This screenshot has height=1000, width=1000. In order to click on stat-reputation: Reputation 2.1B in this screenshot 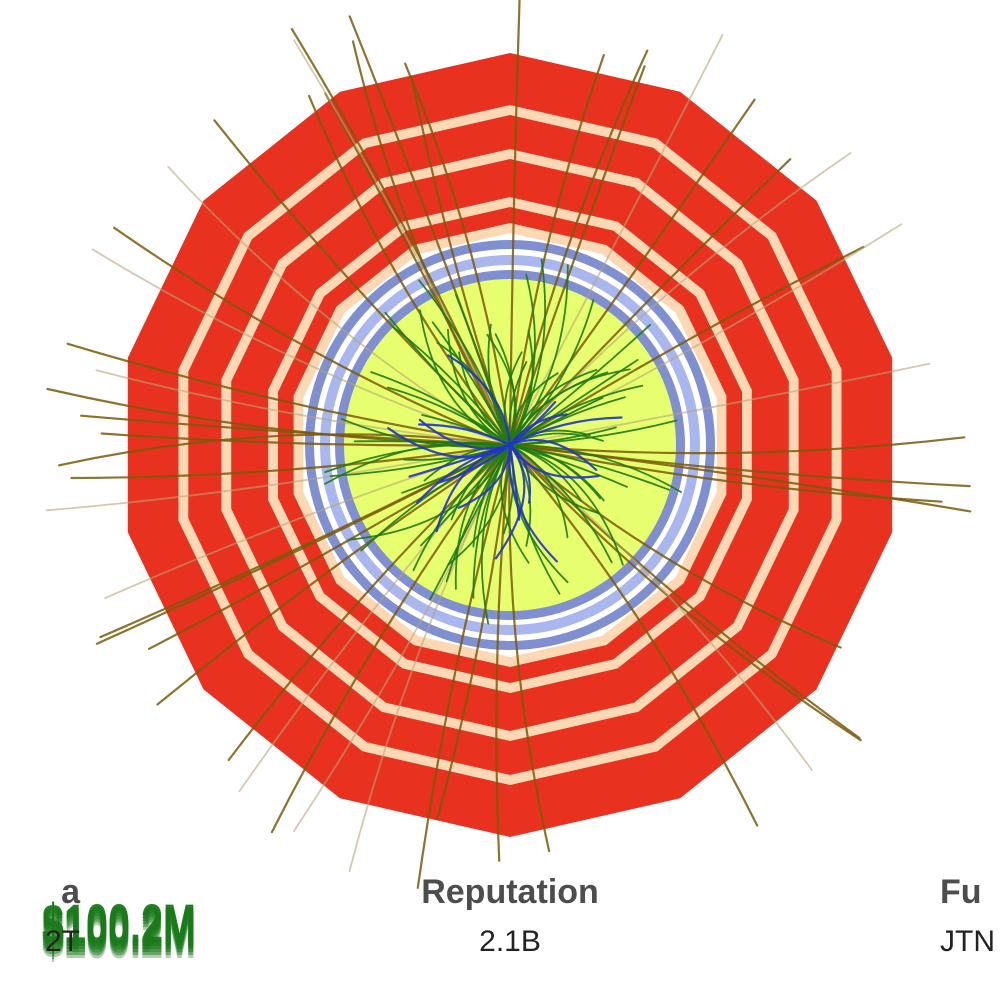, I will do `click(510, 917)`.